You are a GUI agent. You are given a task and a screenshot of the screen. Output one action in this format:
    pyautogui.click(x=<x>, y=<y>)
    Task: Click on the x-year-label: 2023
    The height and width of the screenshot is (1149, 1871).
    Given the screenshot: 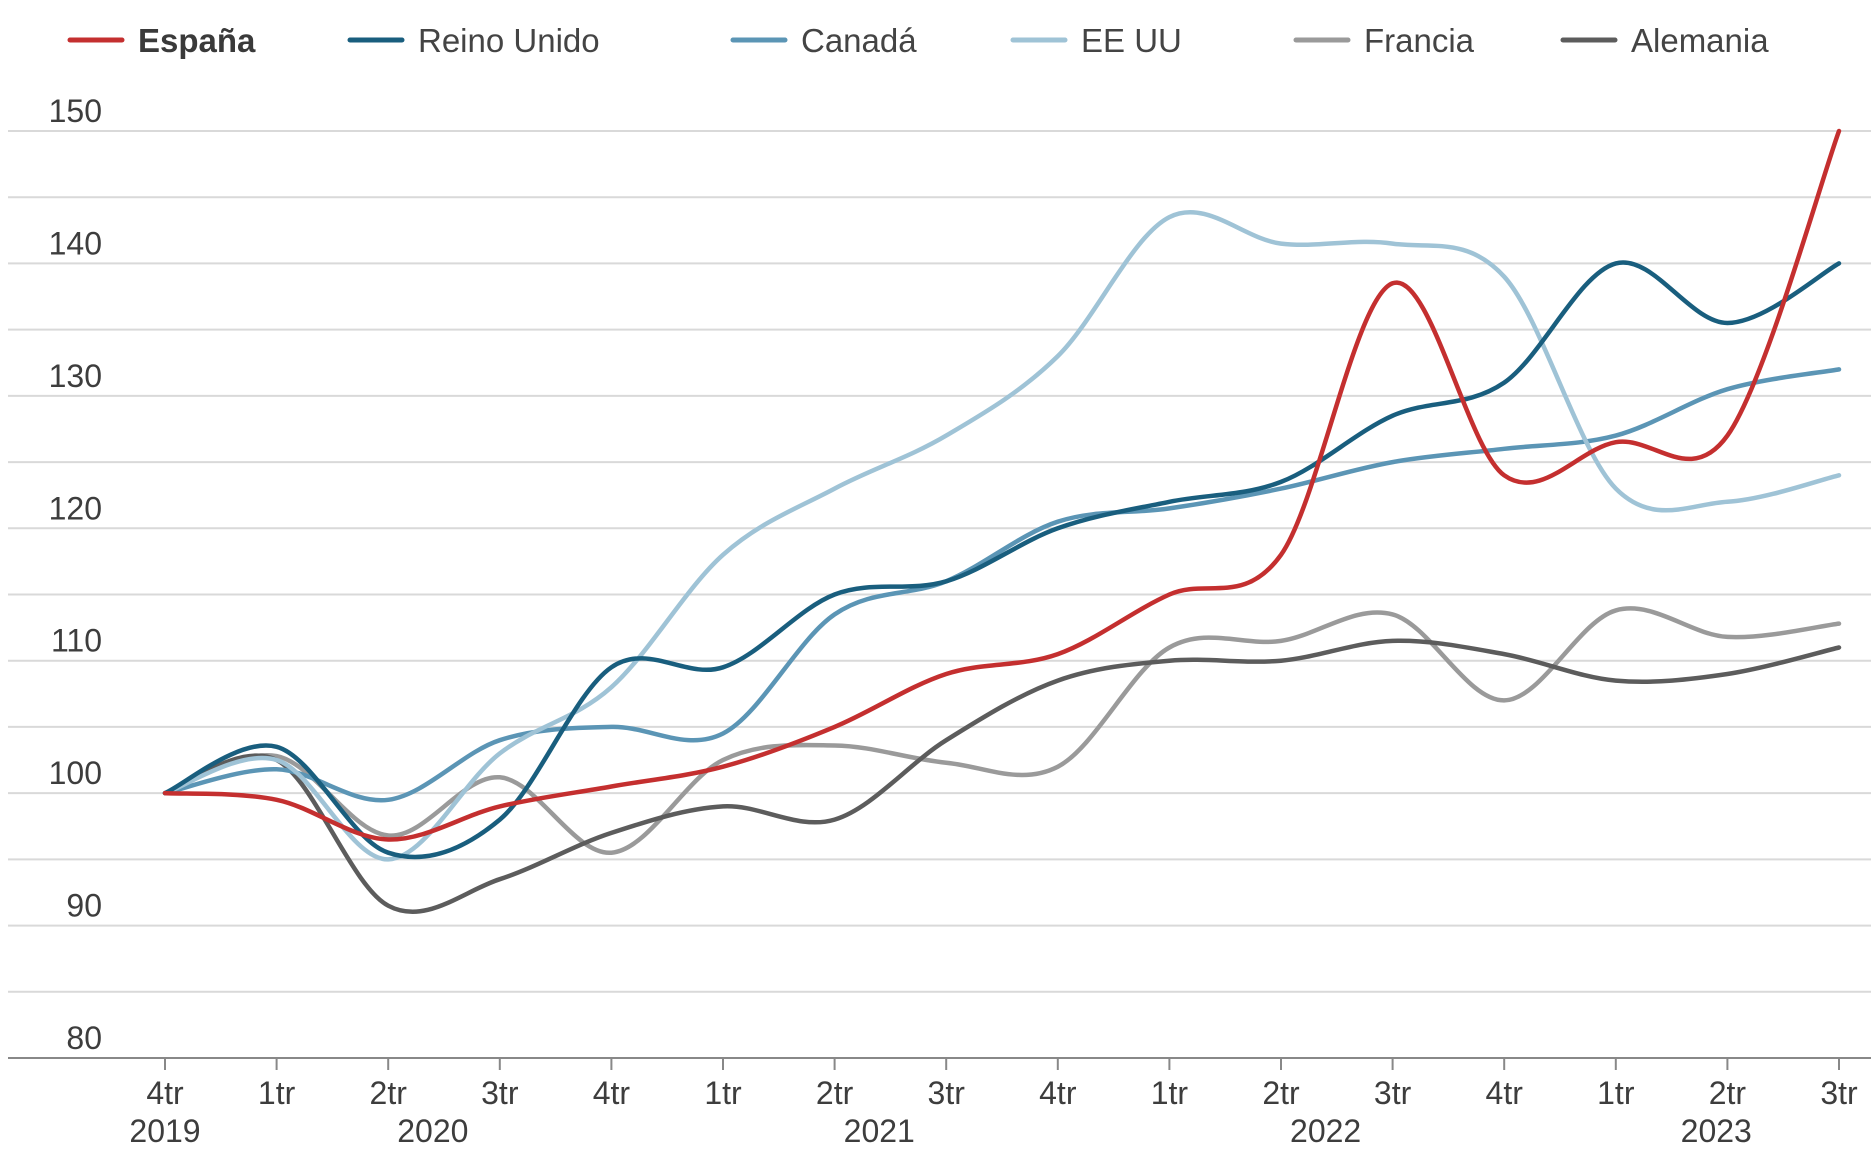 What is the action you would take?
    pyautogui.click(x=1716, y=1131)
    